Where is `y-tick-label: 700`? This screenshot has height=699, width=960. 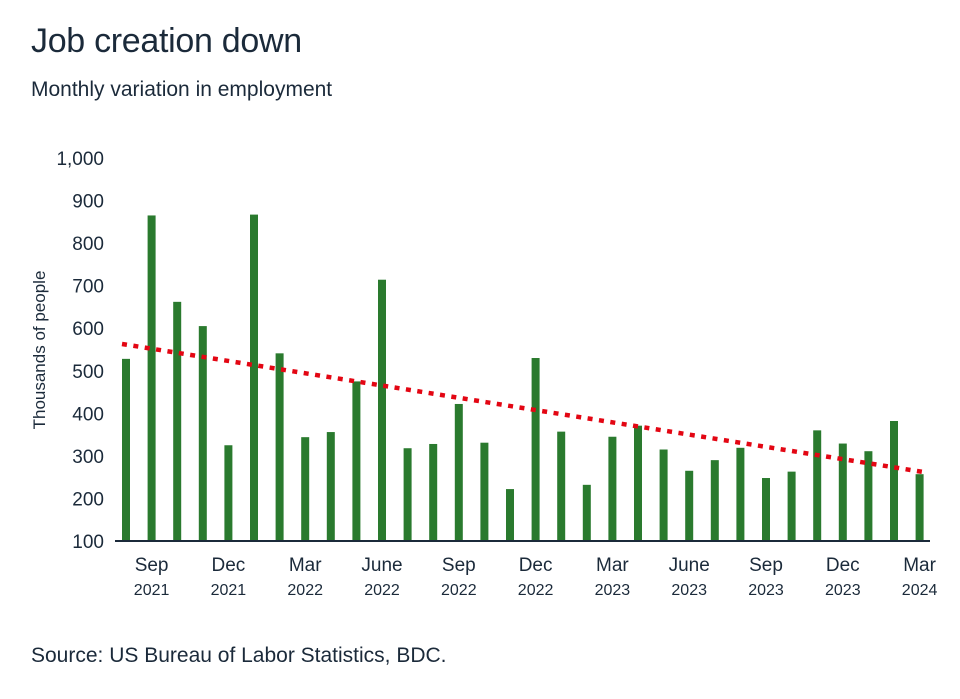 y-tick-label: 700 is located at coordinates (88, 287).